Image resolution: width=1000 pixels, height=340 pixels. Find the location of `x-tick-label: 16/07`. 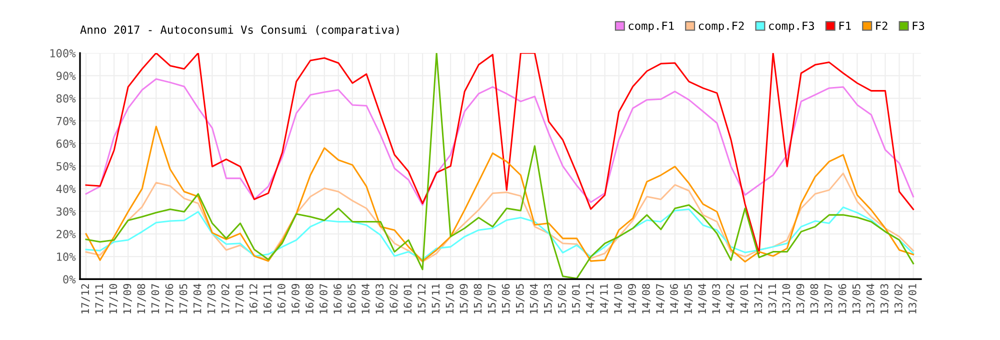

x-tick-label: 16/07 is located at coordinates (324, 299).